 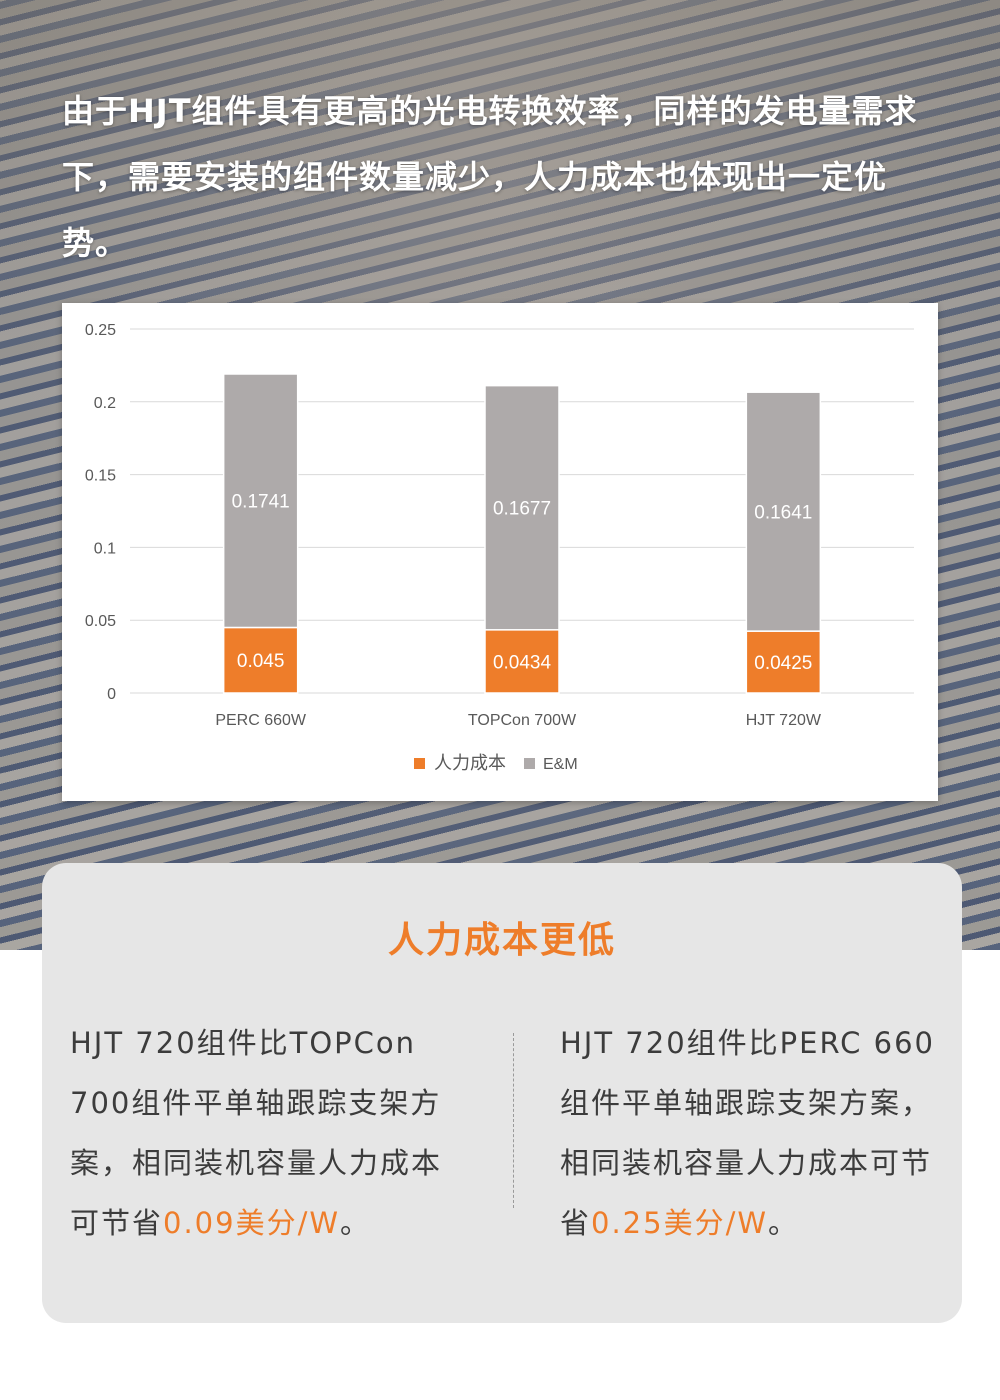 What do you see at coordinates (513, 1120) in the screenshot?
I see `column-divider` at bounding box center [513, 1120].